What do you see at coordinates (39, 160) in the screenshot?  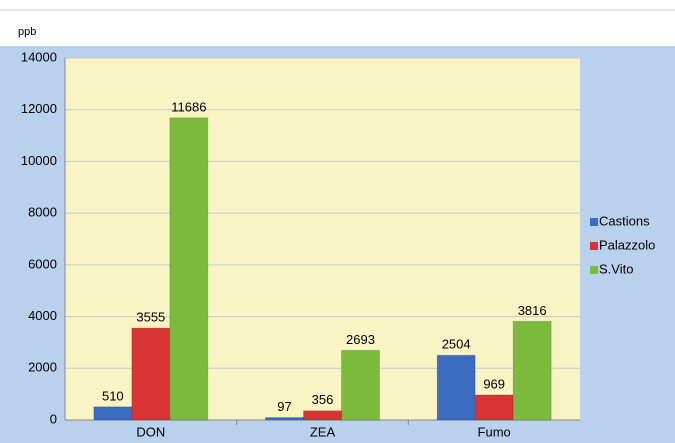 I see `y-tick-label: 10000` at bounding box center [39, 160].